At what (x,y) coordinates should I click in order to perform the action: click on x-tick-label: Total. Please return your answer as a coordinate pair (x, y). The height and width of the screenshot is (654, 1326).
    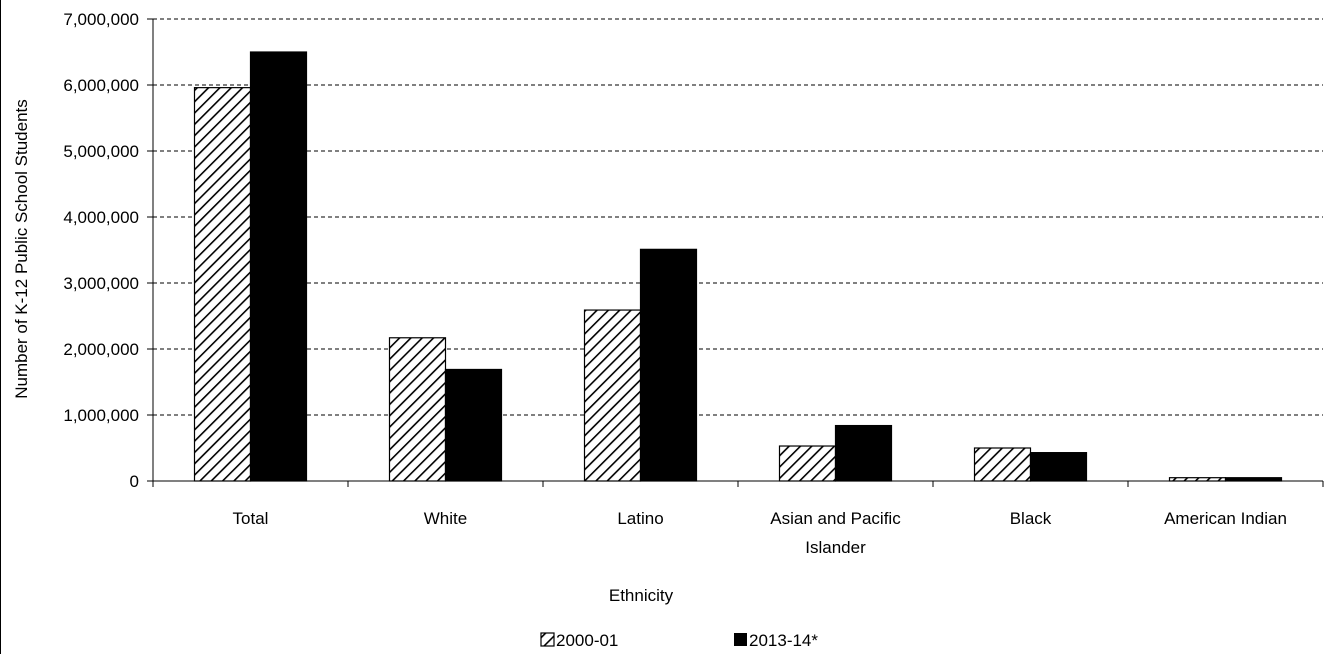
    Looking at the image, I should click on (251, 518).